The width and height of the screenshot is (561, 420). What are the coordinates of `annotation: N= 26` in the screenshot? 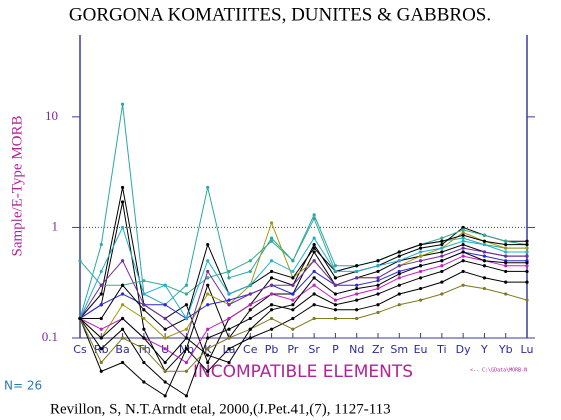 It's located at (23, 386).